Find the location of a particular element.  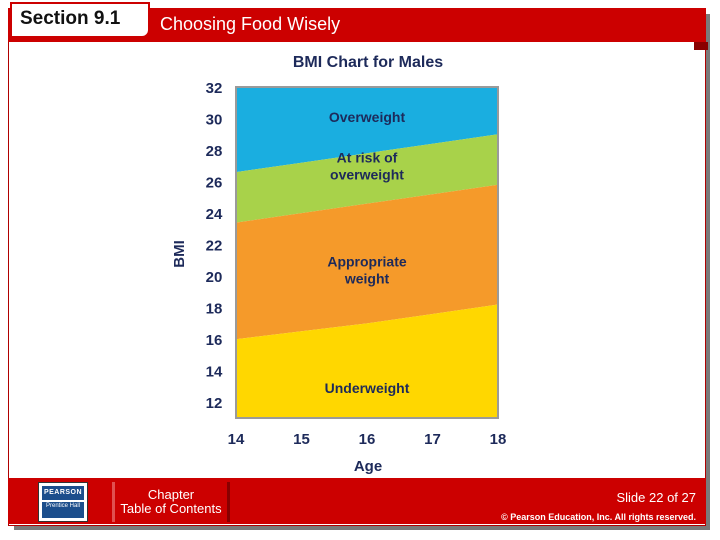

x-tick-label: 17 is located at coordinates (432, 439).